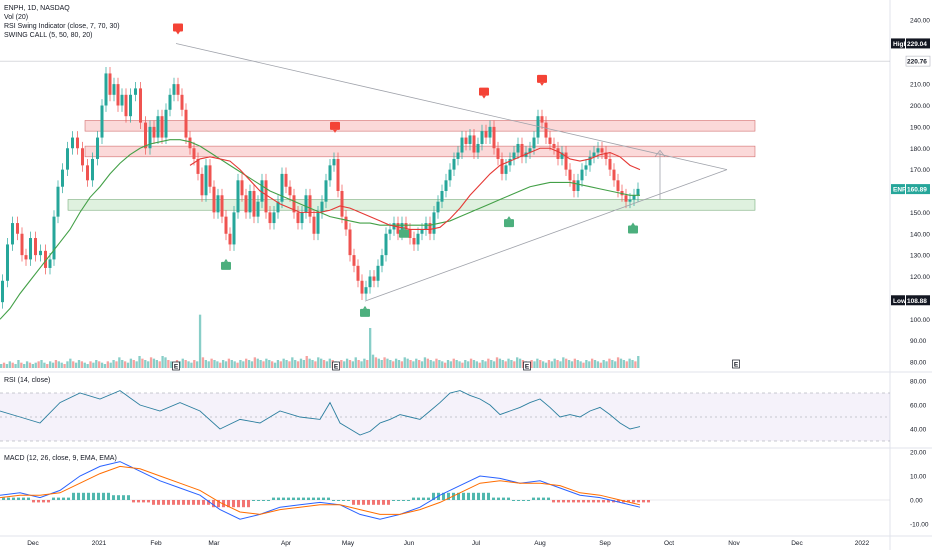 The height and width of the screenshot is (550, 932). I want to click on price-tick-label: 140.00, so click(920, 234).